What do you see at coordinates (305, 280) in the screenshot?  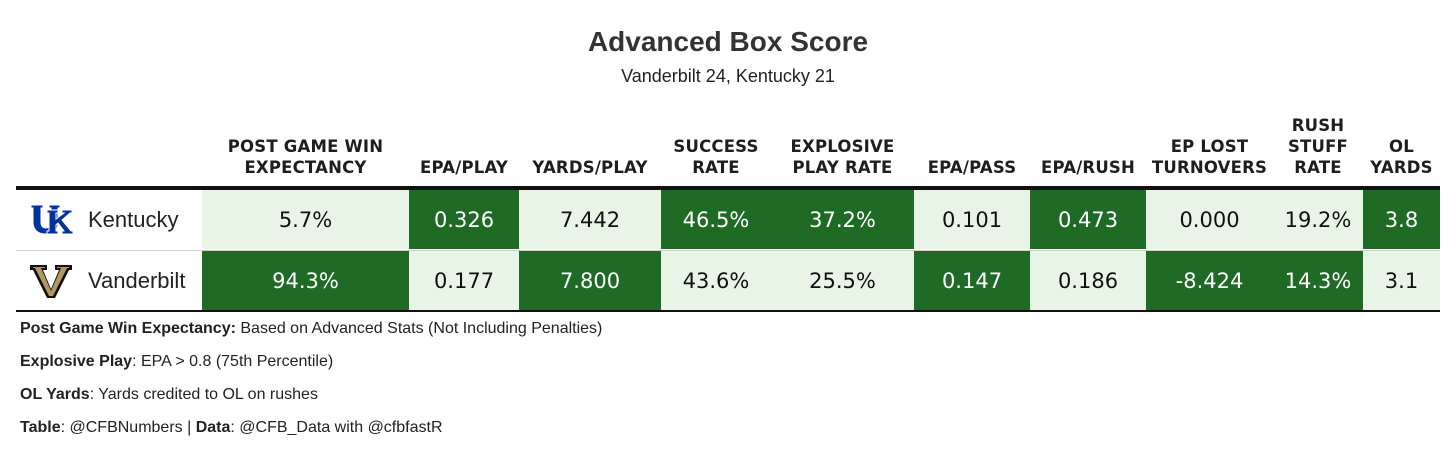 I see `stat-cell-vanderbilt-post-game-win-expectancy: 94.3%` at bounding box center [305, 280].